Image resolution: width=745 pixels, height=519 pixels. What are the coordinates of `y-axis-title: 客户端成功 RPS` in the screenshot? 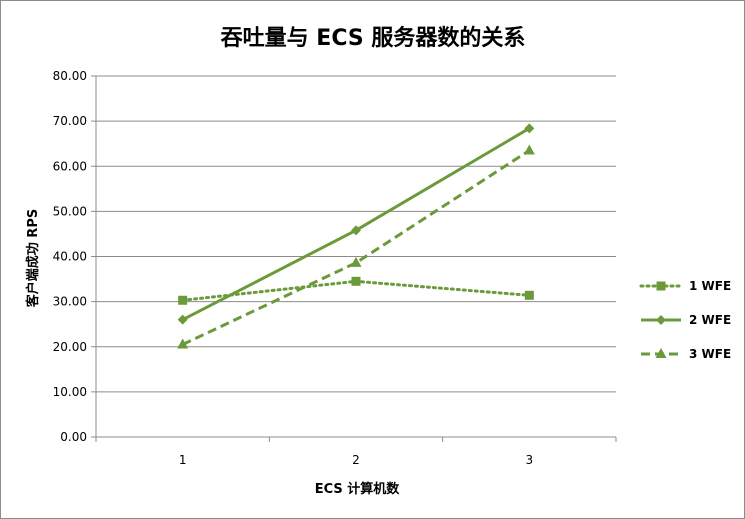 It's located at (33, 258).